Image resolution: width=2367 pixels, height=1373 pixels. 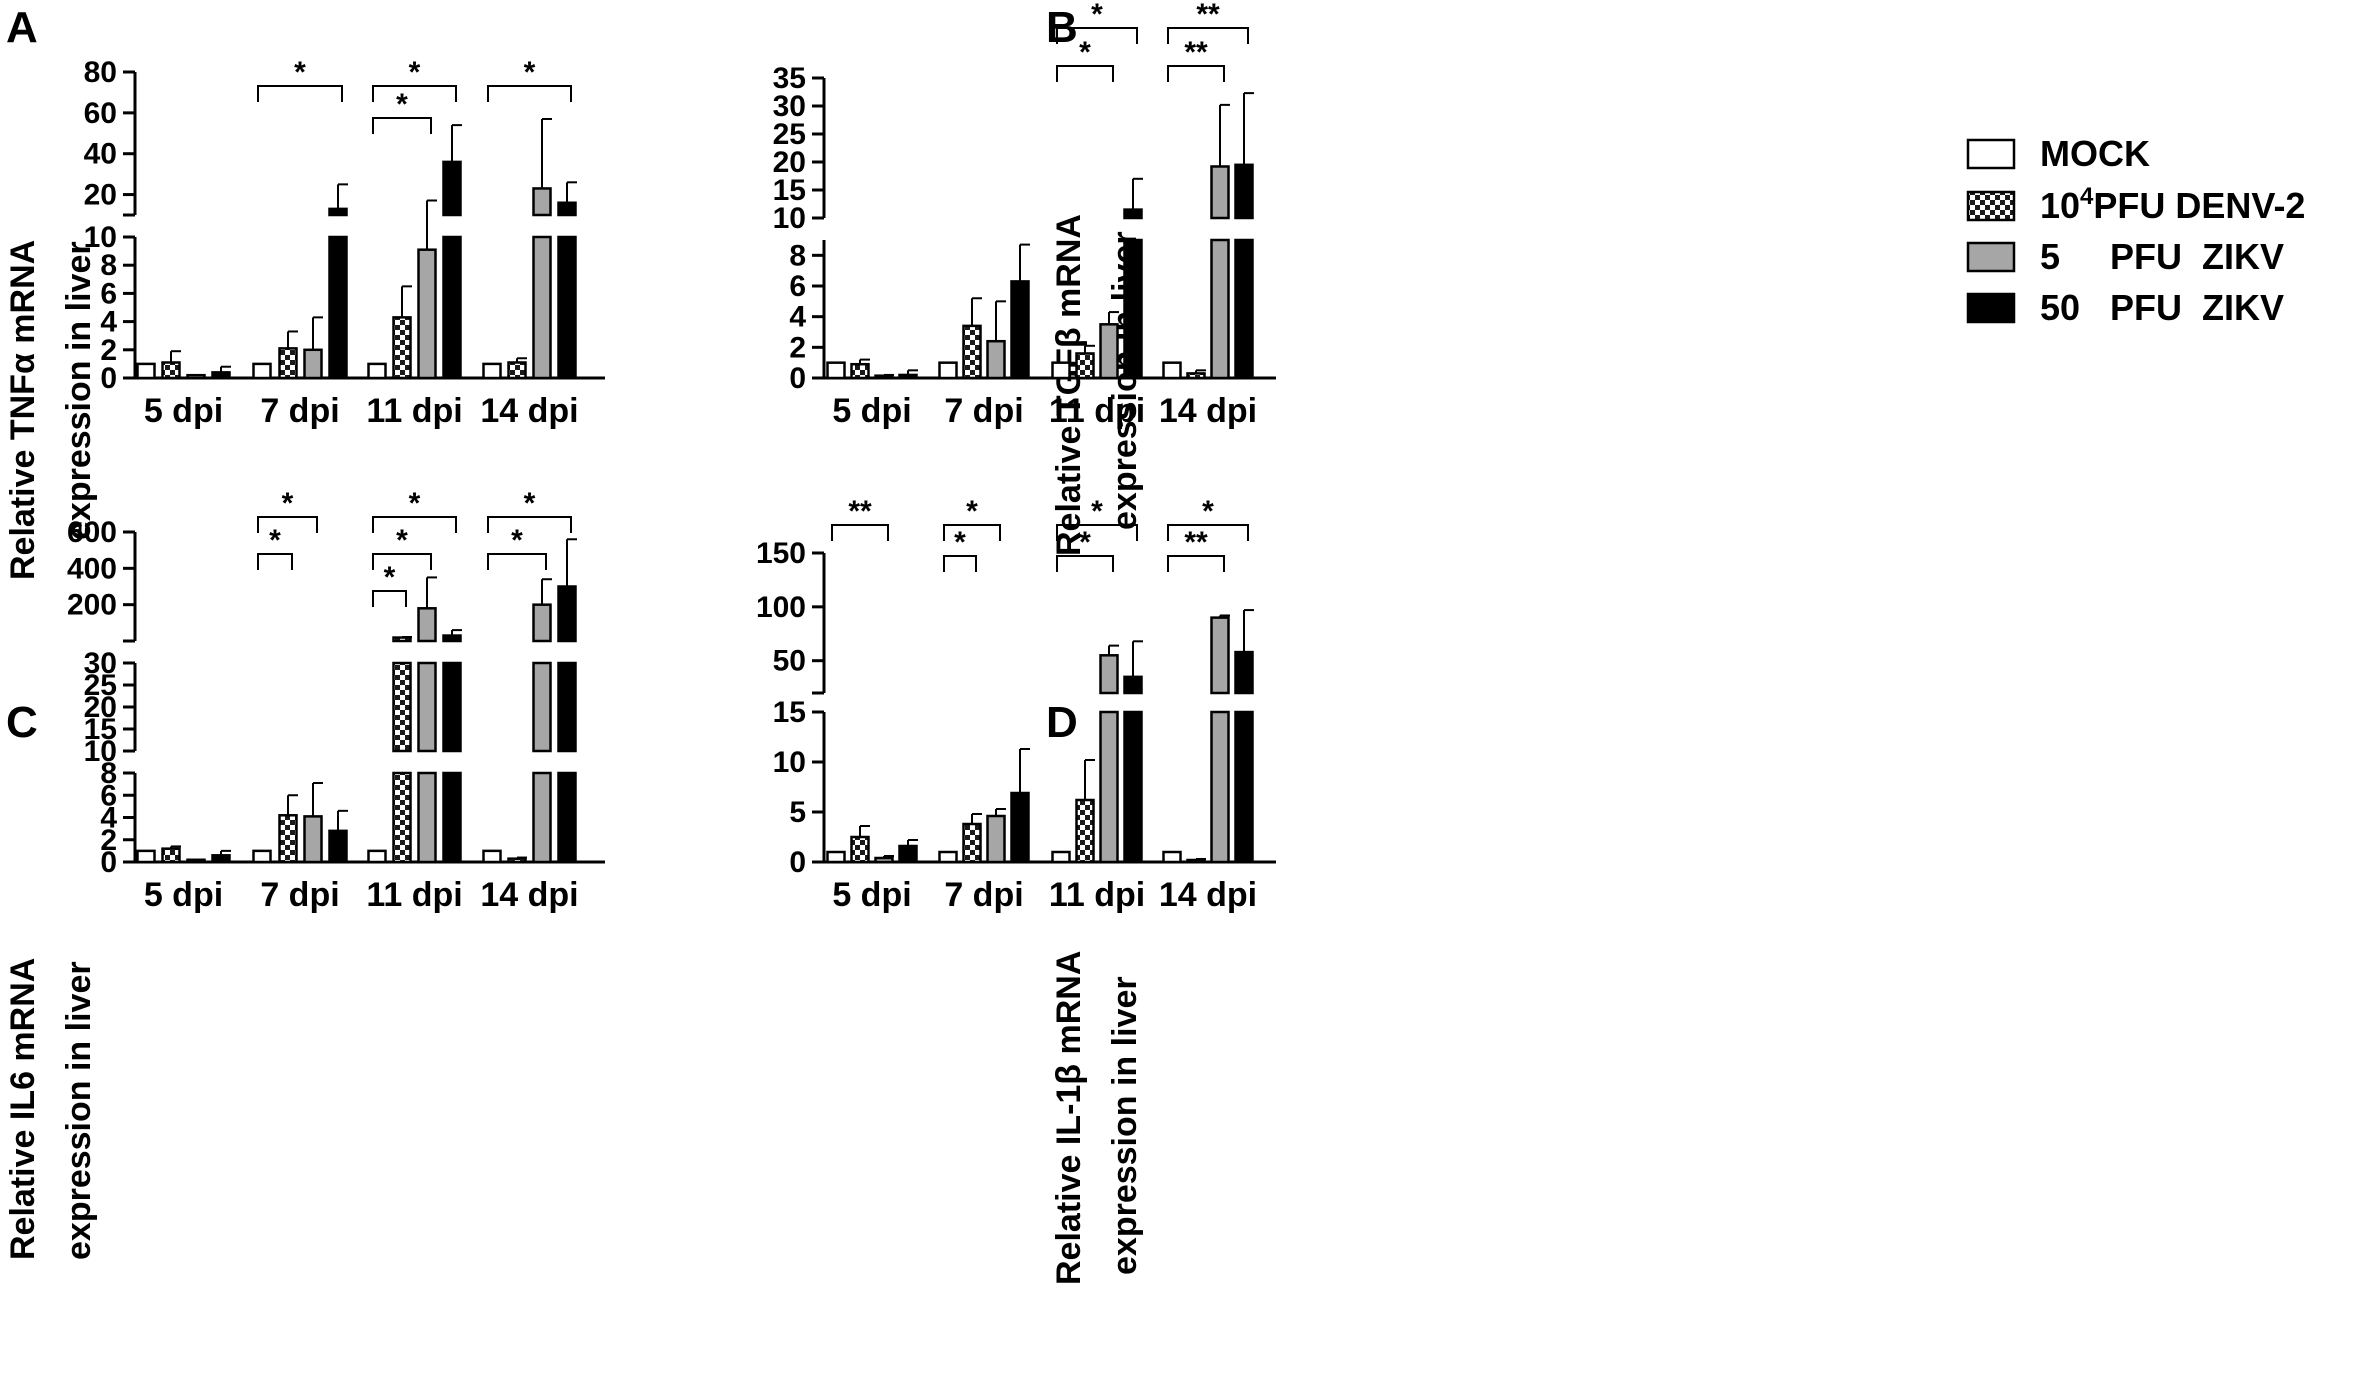 What do you see at coordinates (23, 1109) in the screenshot?
I see `panel-c-ylabel-line1: Relative IL6 mRNA` at bounding box center [23, 1109].